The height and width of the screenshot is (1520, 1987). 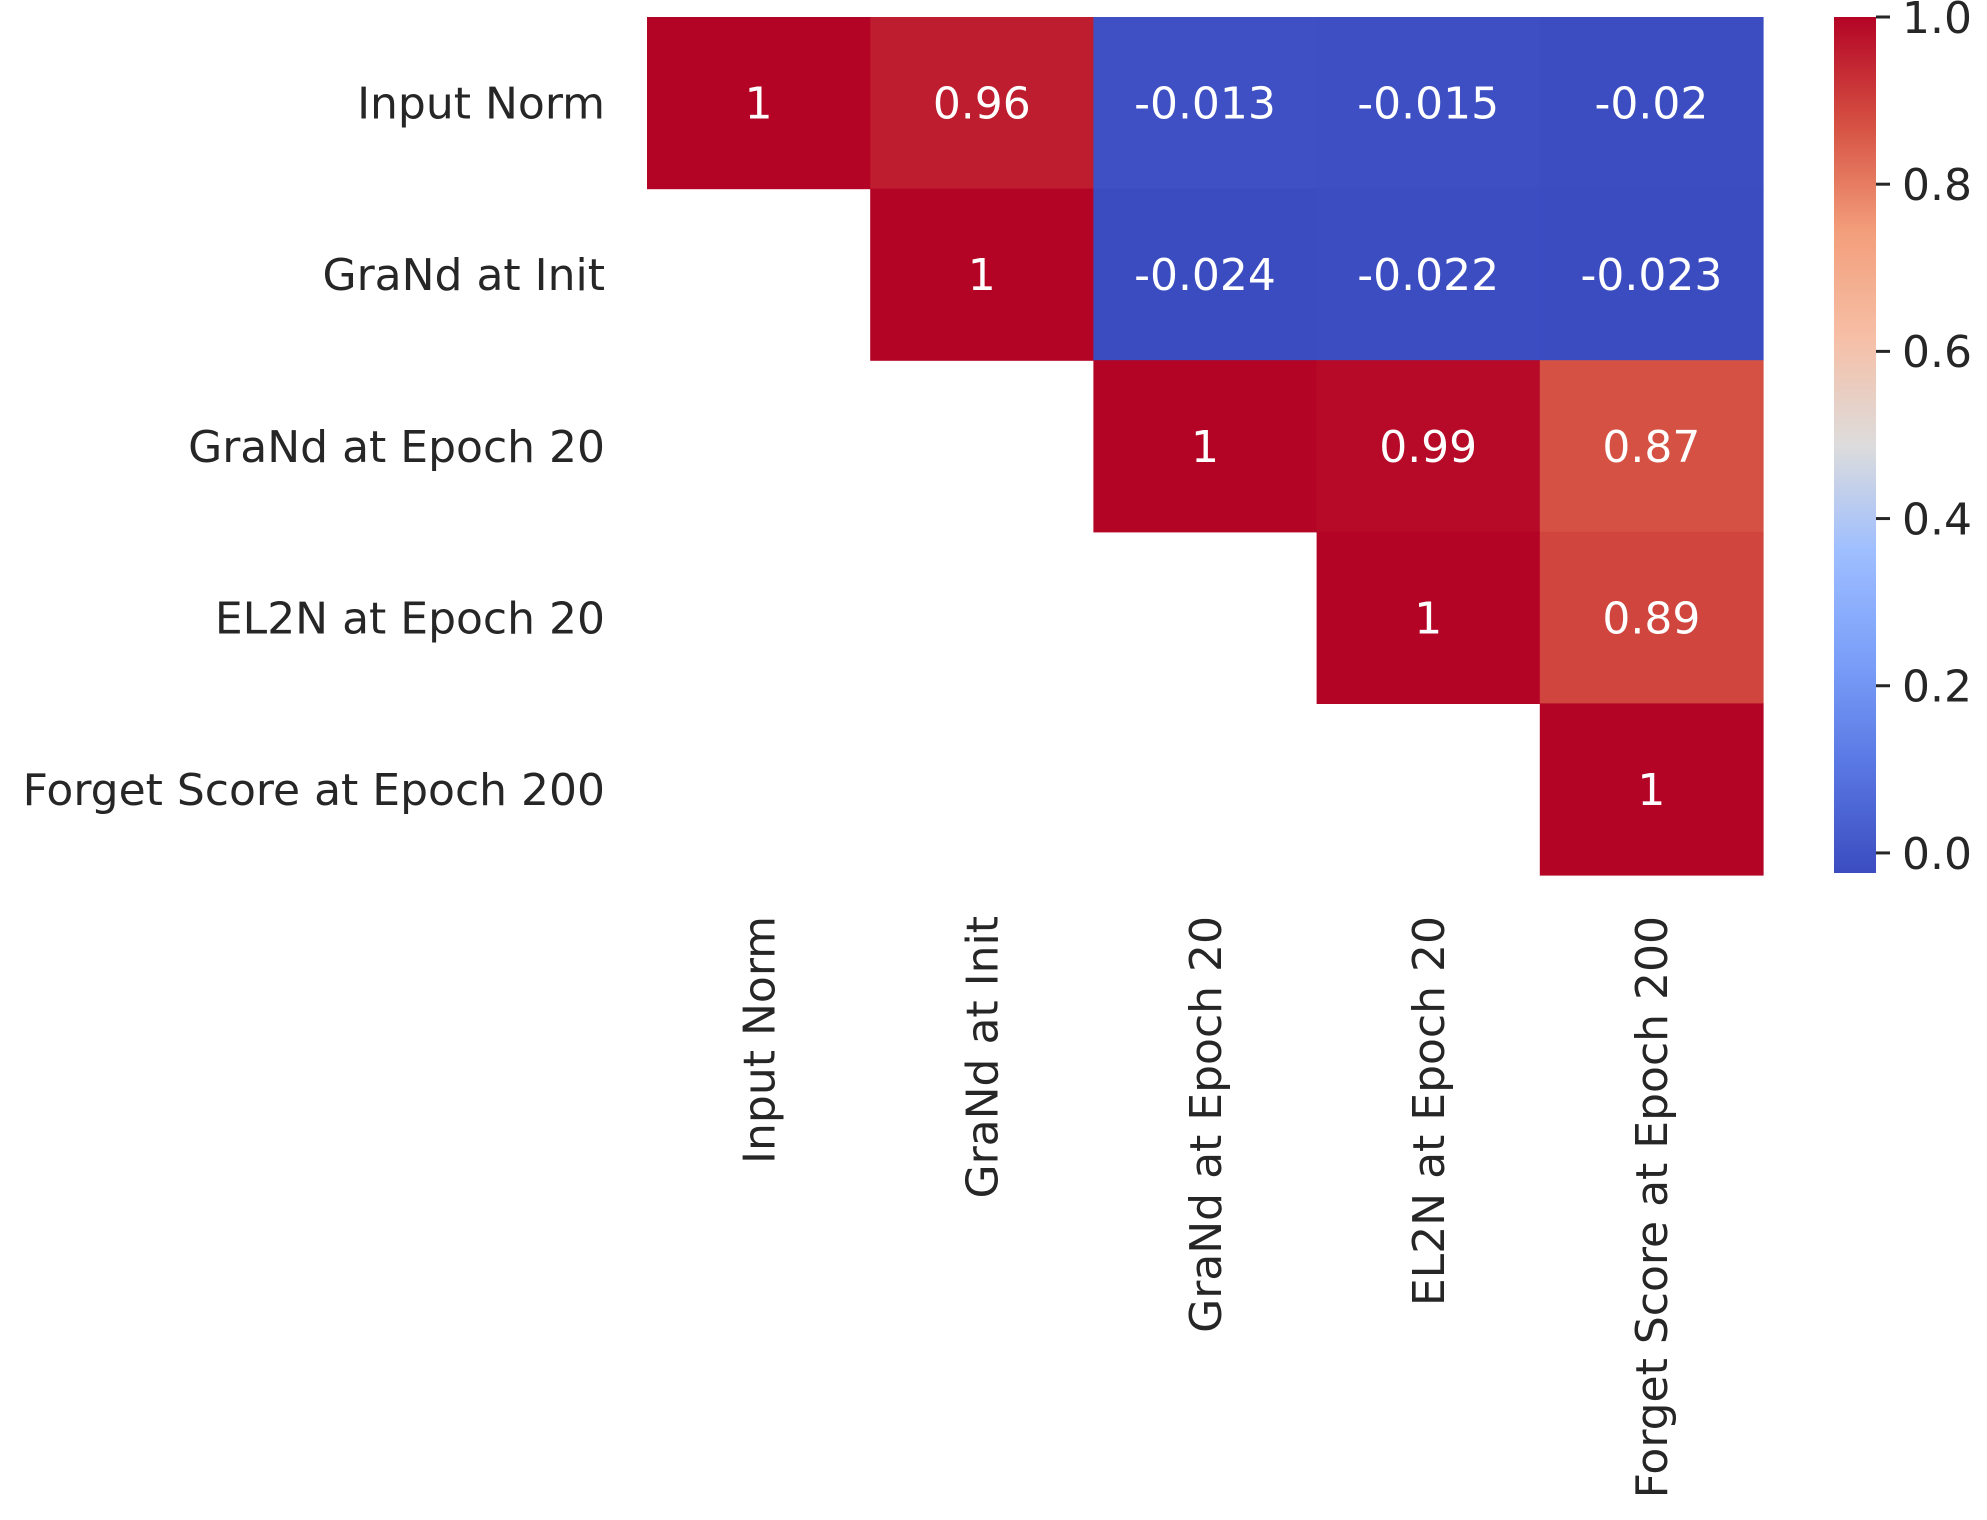 What do you see at coordinates (1429, 1111) in the screenshot?
I see `column-label: EL2N at Epoch 20` at bounding box center [1429, 1111].